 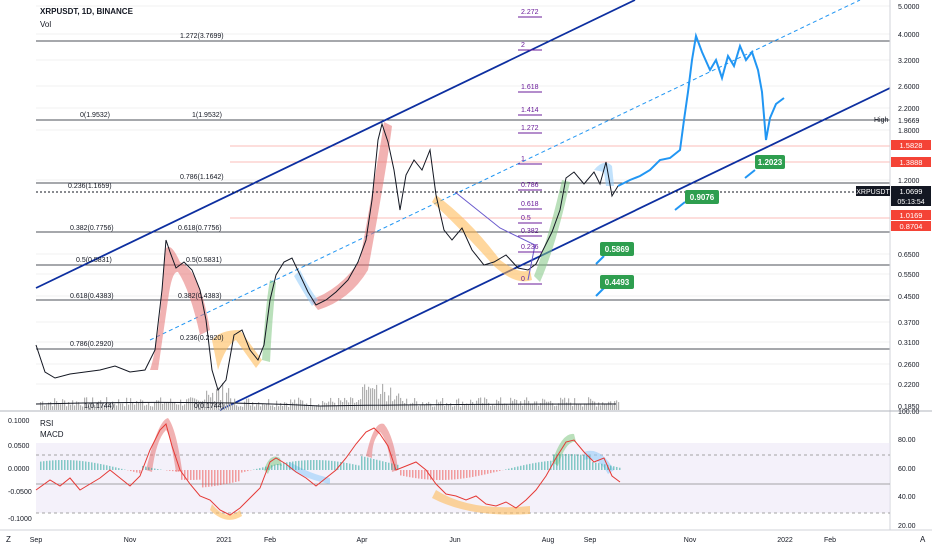 What do you see at coordinates (614, 253) in the screenshot?
I see `callout-3: 0.5869` at bounding box center [614, 253].